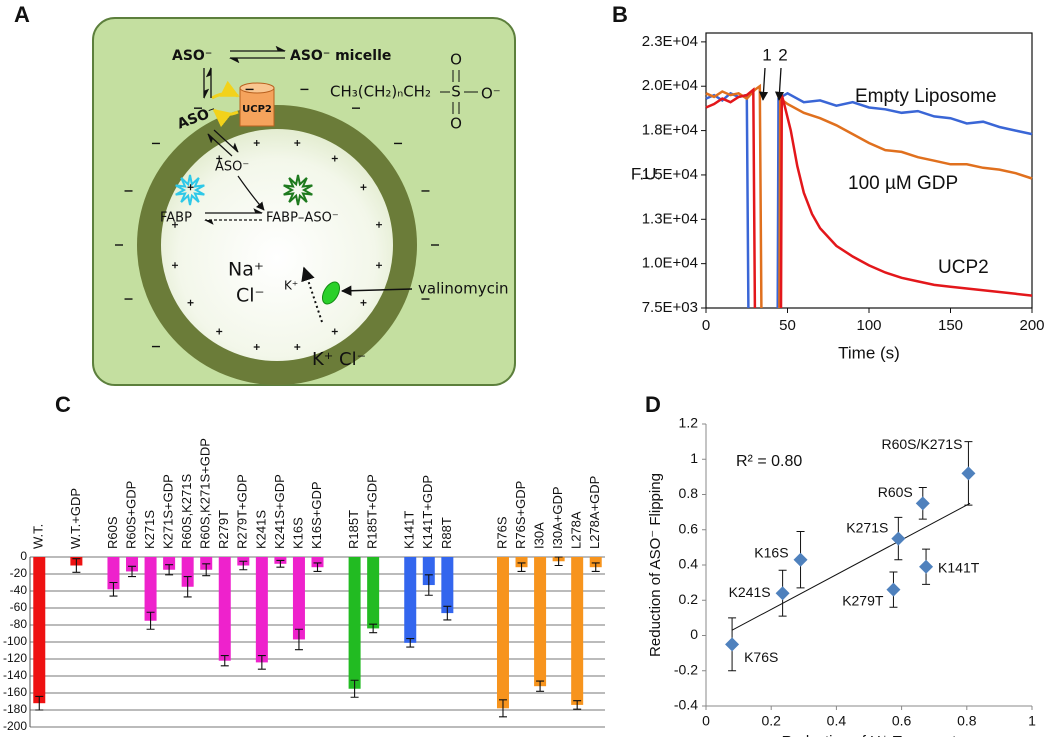 The image size is (1050, 737). What do you see at coordinates (501, 532) in the screenshot?
I see `x-tick-label: R76S` at bounding box center [501, 532].